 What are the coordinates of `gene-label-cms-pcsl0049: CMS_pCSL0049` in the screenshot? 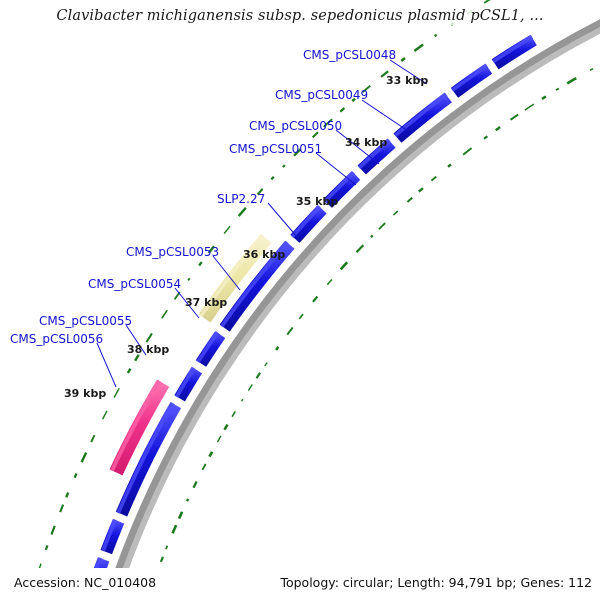 It's located at (322, 95).